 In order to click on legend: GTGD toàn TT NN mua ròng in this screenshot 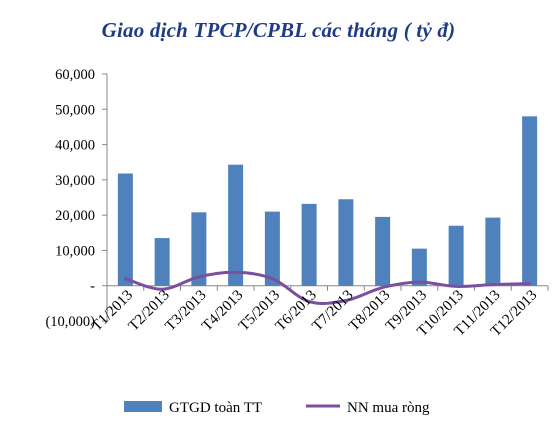, I will do `click(277, 408)`.